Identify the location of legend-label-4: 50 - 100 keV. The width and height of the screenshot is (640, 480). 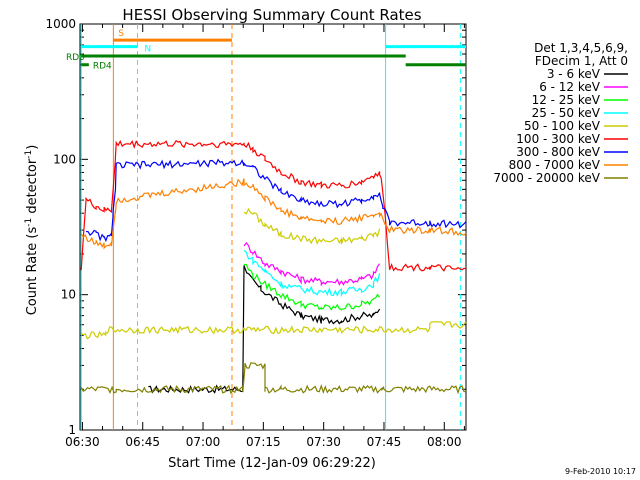
(562, 126).